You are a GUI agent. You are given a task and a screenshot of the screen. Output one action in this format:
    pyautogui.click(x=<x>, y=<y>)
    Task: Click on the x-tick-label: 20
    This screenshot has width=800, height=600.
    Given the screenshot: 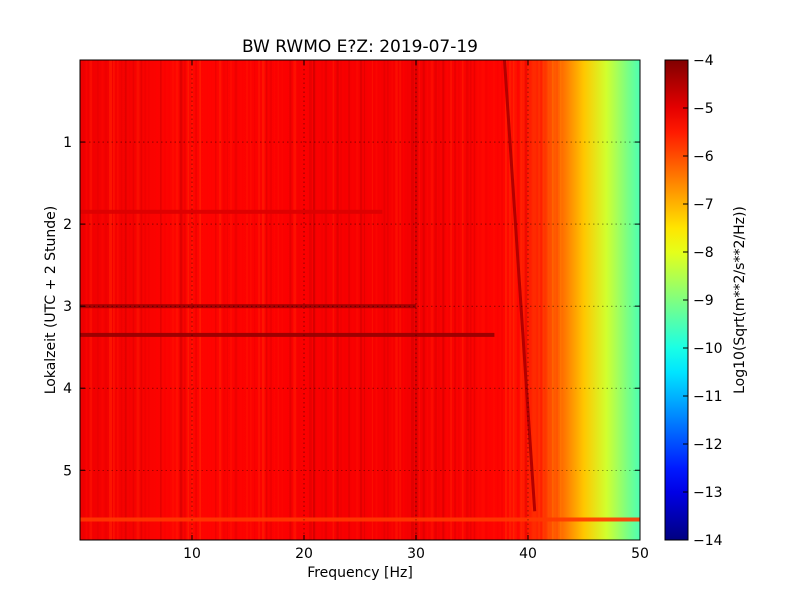 What is the action you would take?
    pyautogui.click(x=304, y=554)
    